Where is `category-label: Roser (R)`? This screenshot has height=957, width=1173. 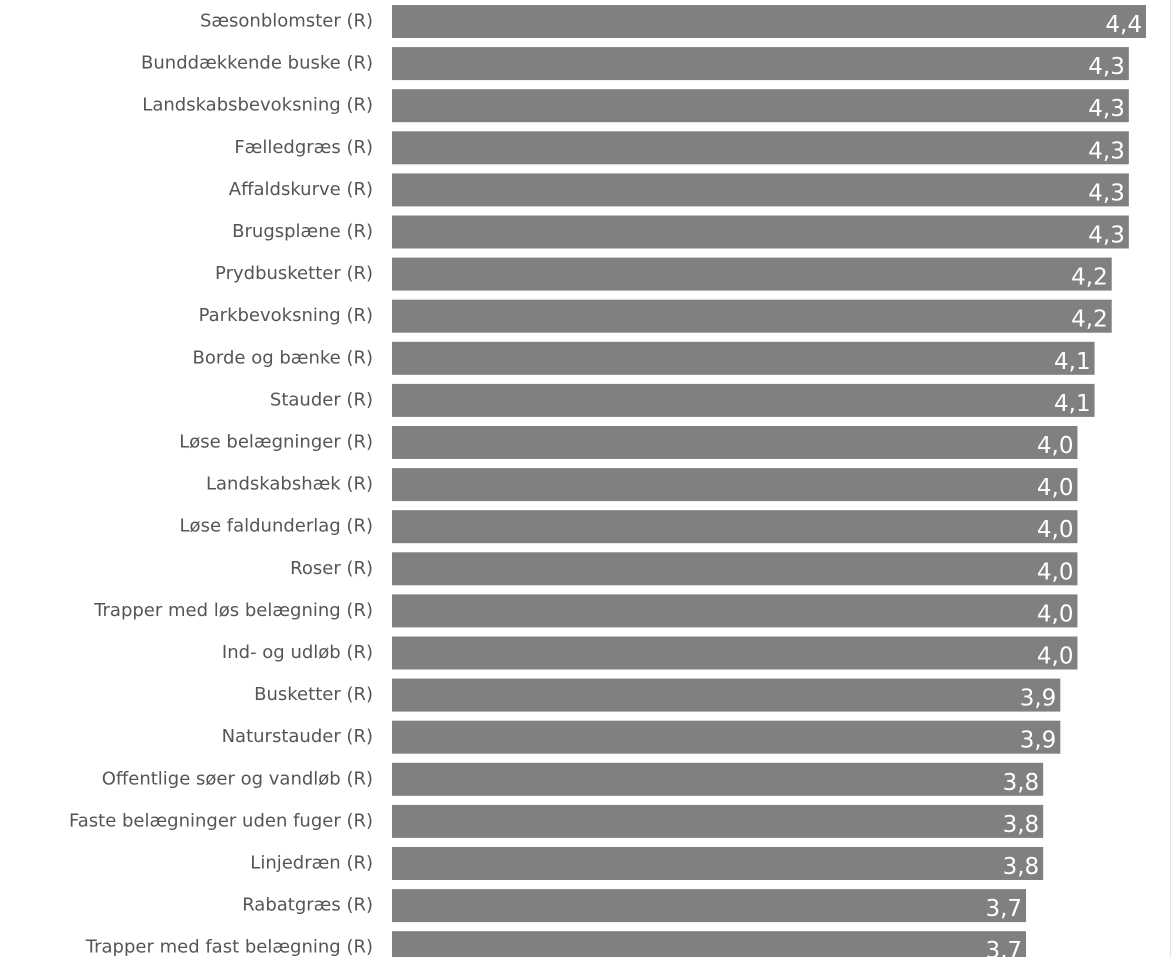
category-label: Roser (R) is located at coordinates (331, 568).